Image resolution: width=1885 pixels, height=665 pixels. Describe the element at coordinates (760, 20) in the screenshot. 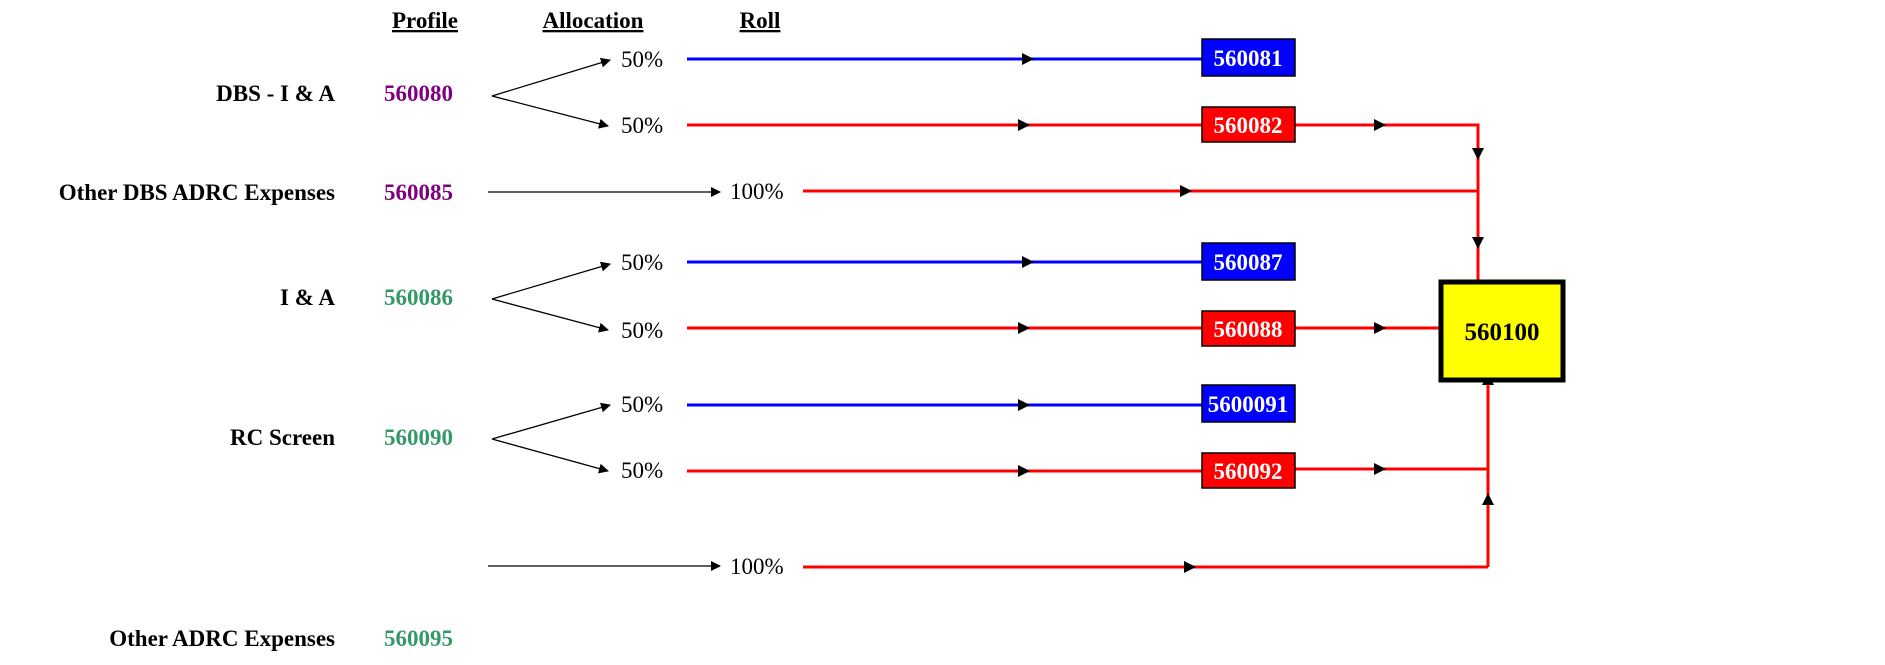

I see `header-roll: Roll` at that location.